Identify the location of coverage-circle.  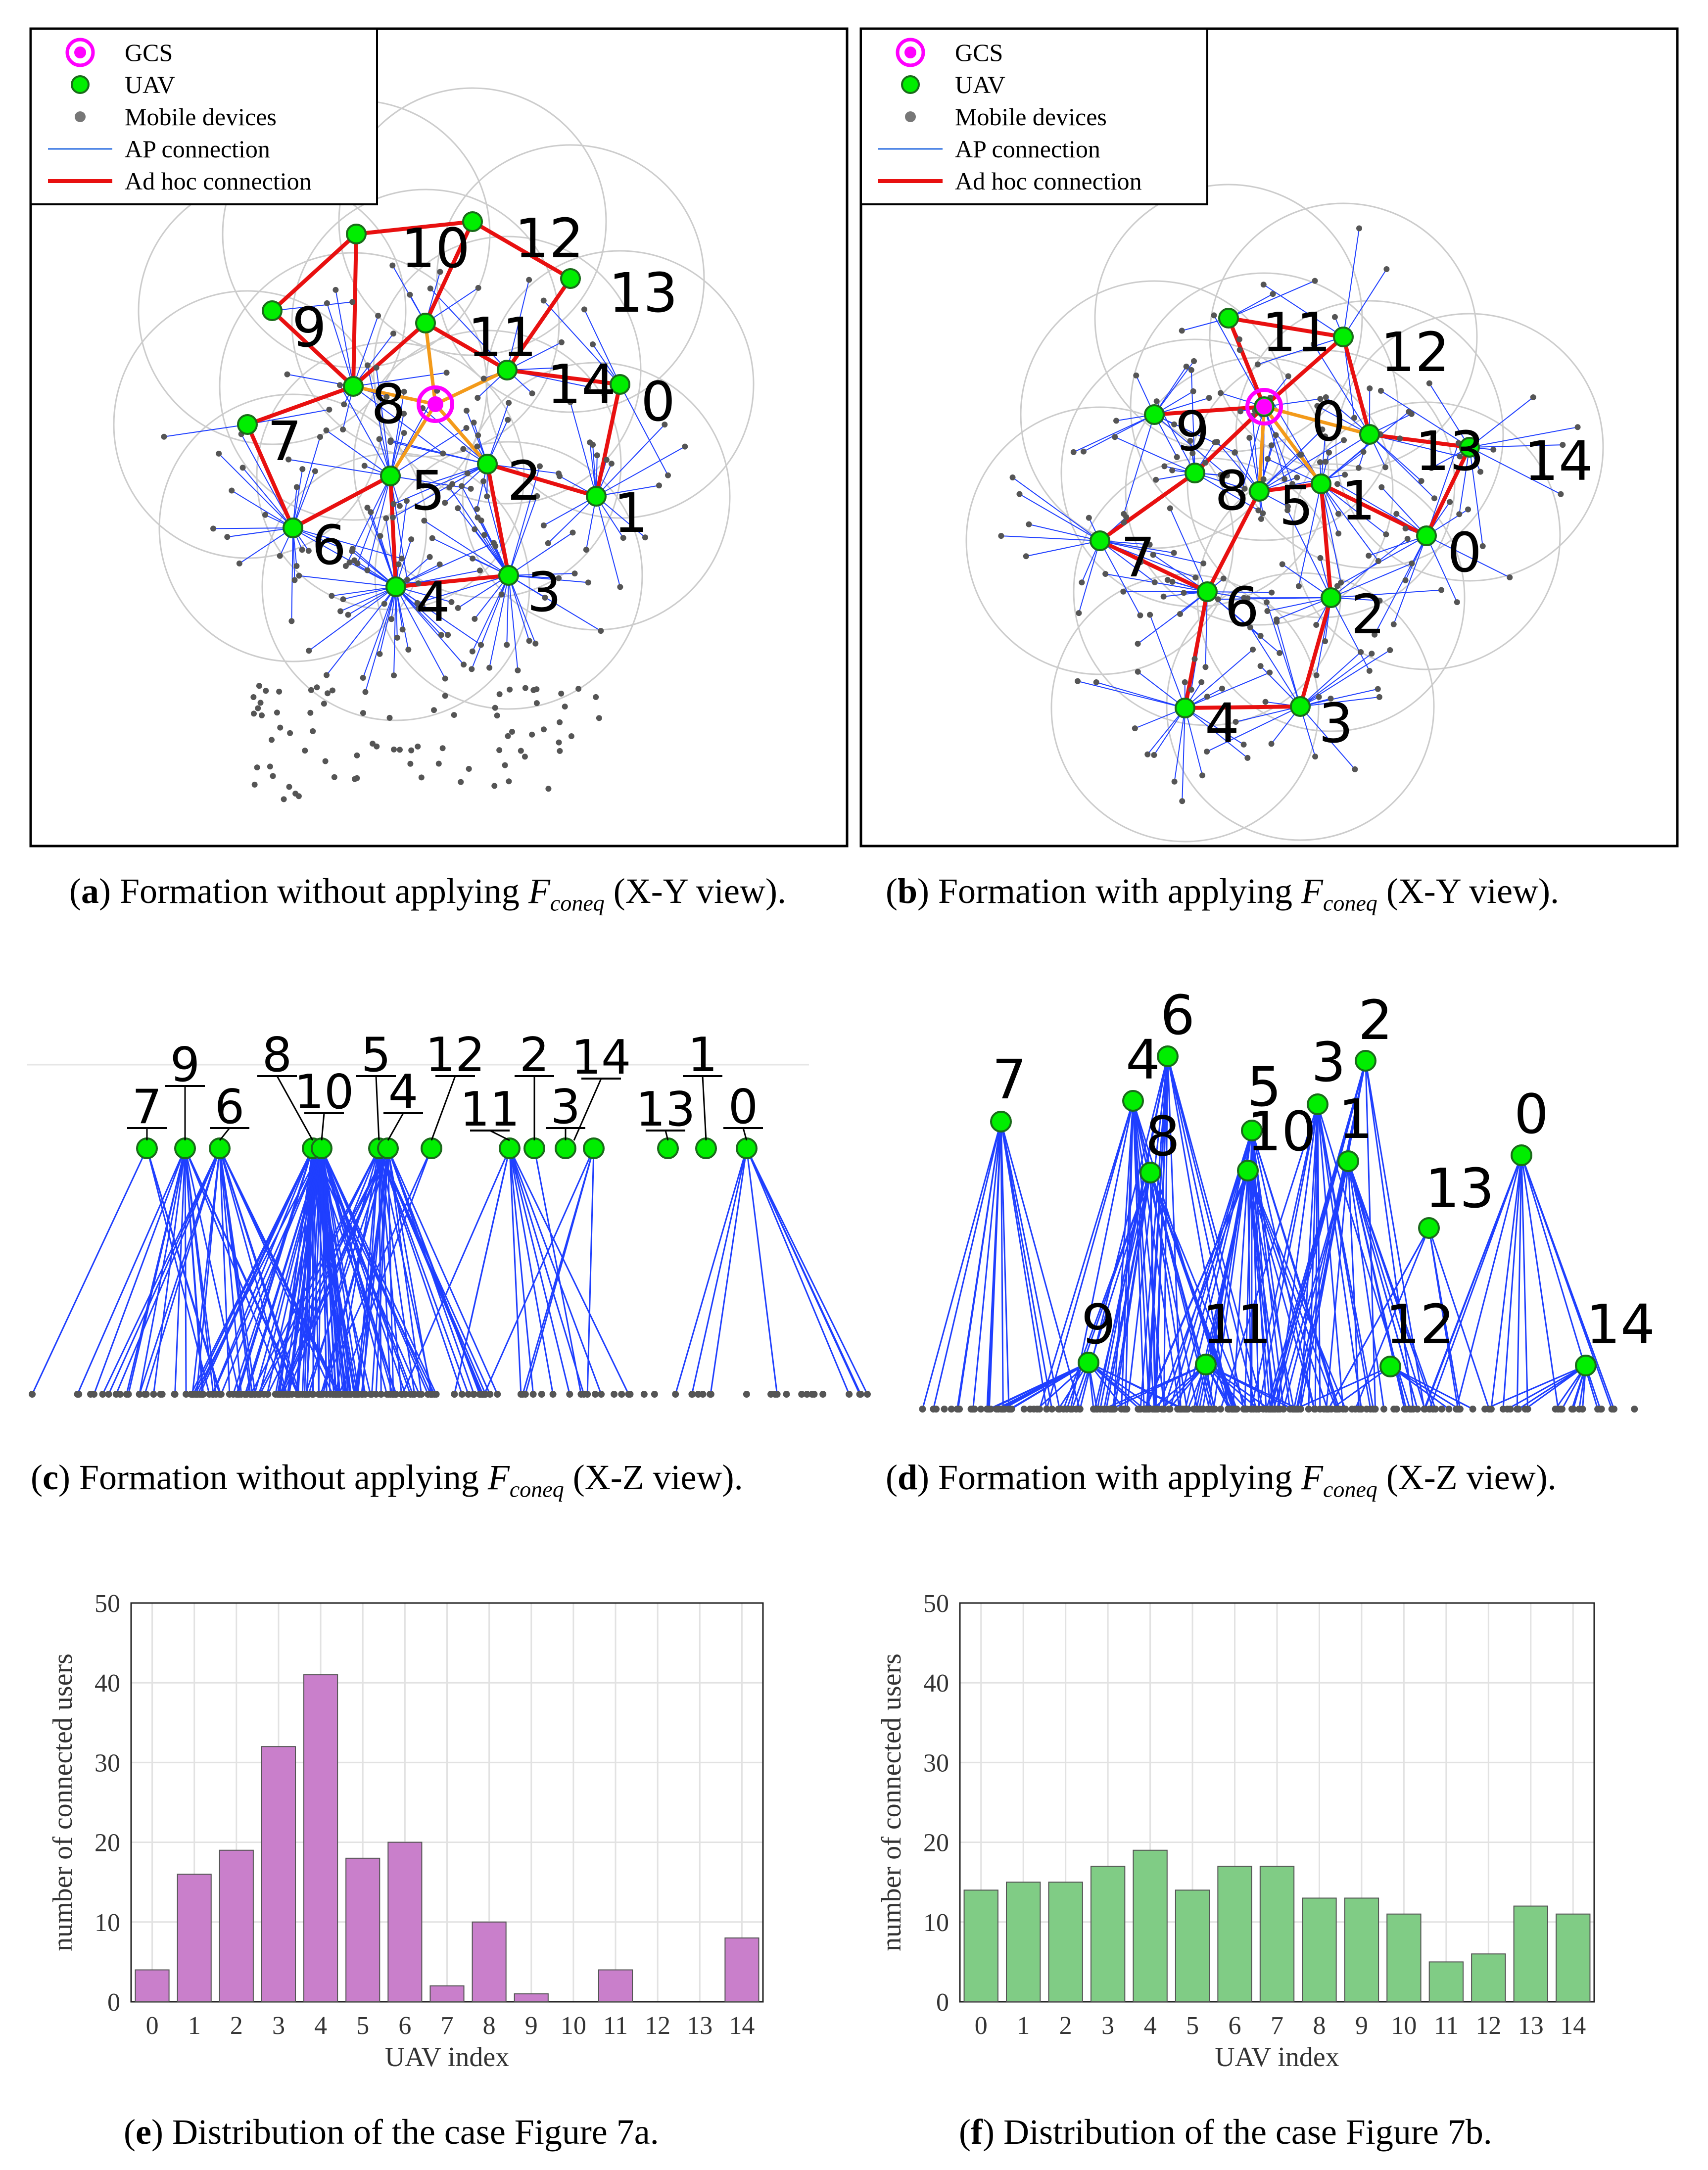
(292, 527).